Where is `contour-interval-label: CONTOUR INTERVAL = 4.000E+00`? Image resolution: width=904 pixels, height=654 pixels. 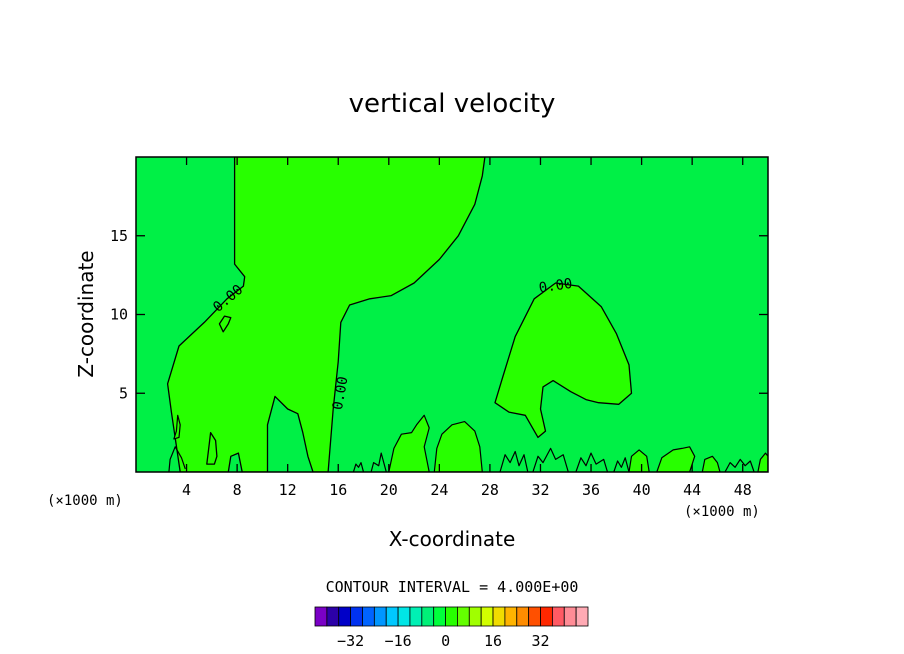 contour-interval-label: CONTOUR INTERVAL = 4.000E+00 is located at coordinates (452, 587).